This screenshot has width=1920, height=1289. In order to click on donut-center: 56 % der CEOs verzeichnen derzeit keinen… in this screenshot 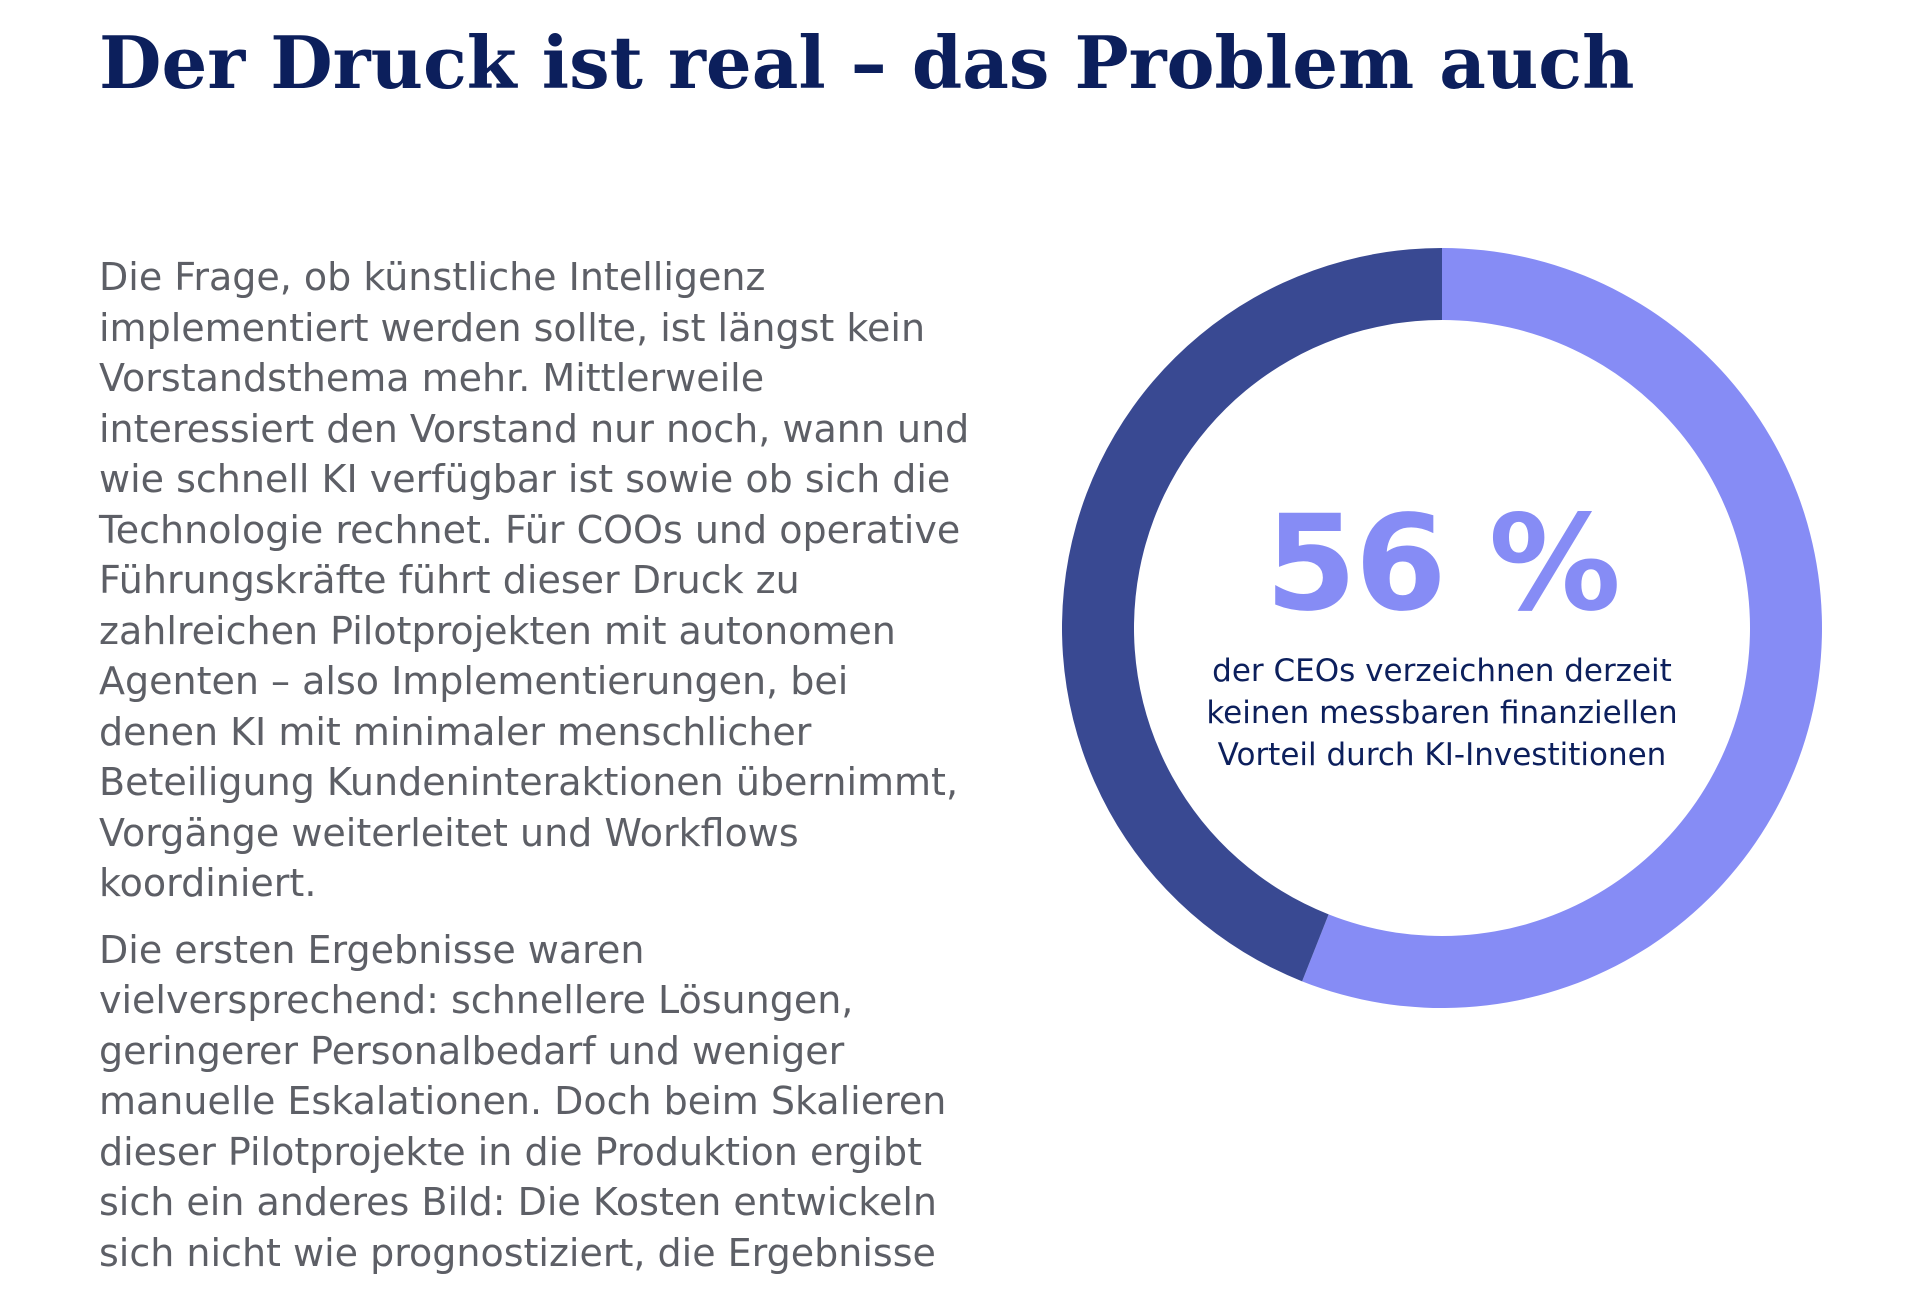, I will do `click(1442, 637)`.